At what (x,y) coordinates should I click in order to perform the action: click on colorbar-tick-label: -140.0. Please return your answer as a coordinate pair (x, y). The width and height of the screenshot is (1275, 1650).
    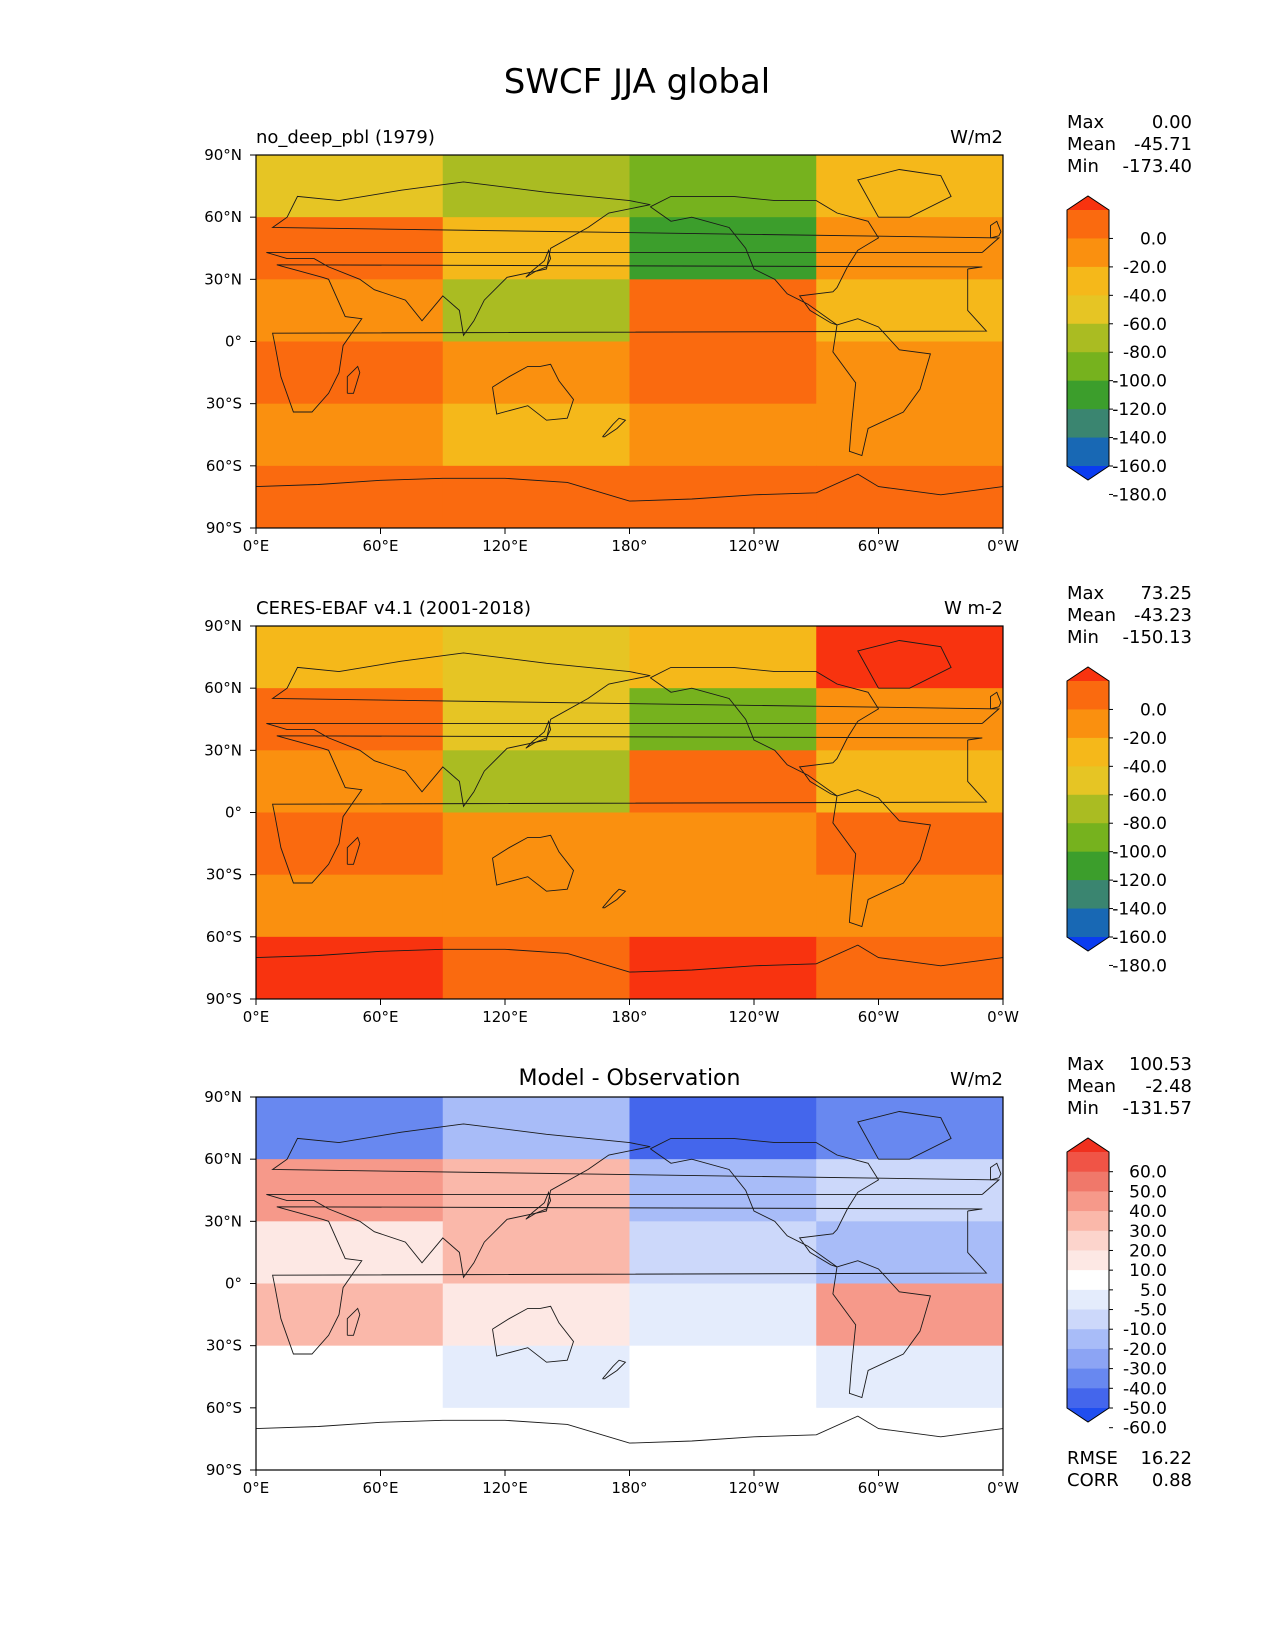
    Looking at the image, I should click on (1139, 910).